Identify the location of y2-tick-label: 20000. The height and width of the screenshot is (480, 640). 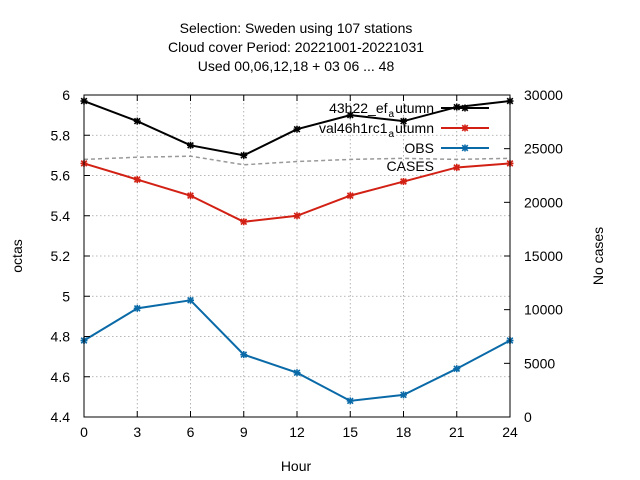
(543, 202).